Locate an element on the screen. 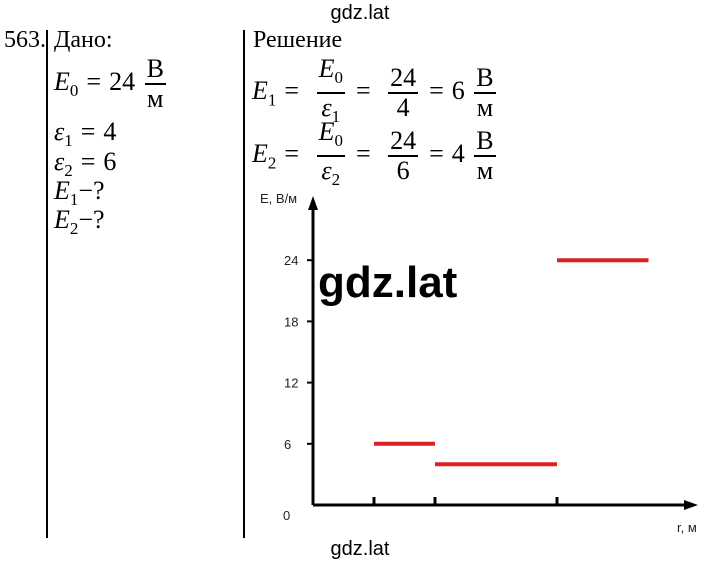  left-column-divider is located at coordinates (47, 284).